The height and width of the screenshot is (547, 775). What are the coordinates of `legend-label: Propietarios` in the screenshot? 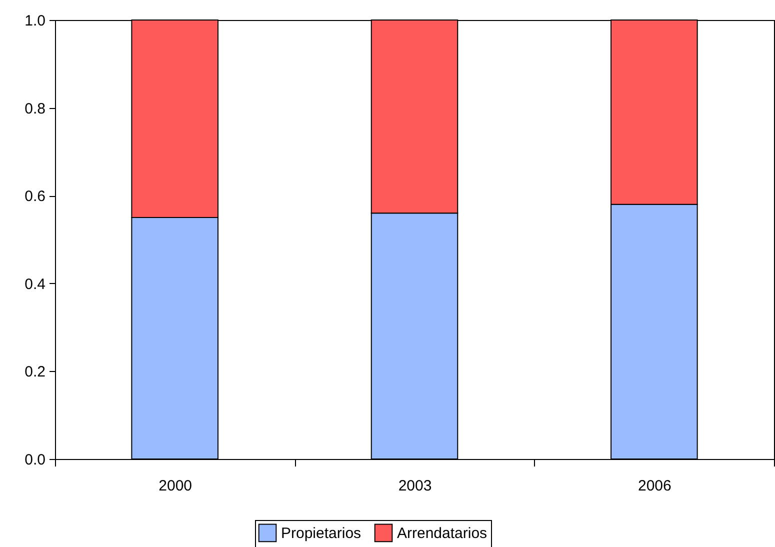 It's located at (321, 533).